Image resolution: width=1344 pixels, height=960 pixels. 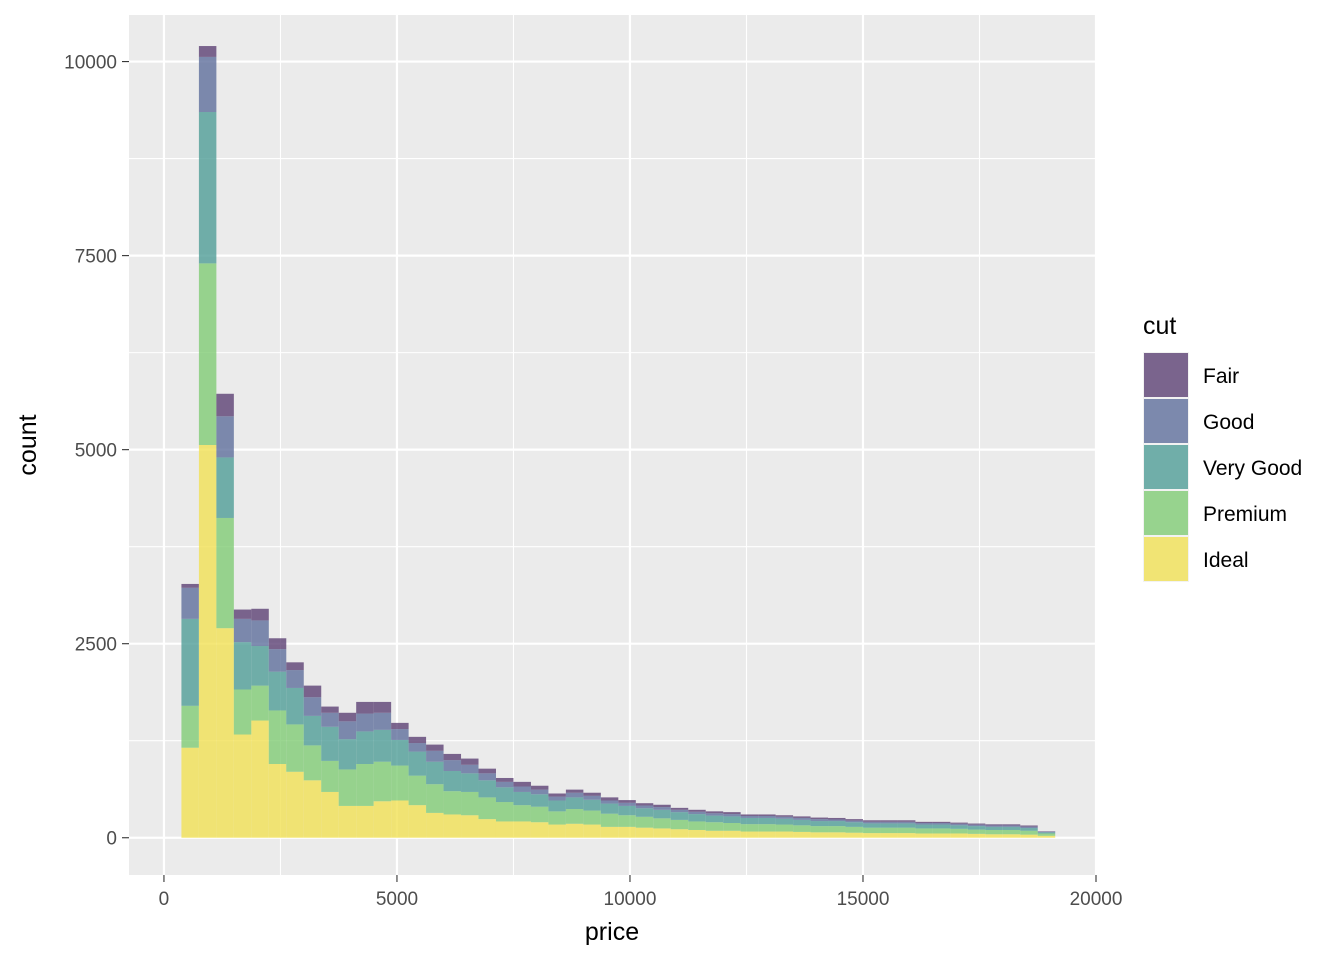 I want to click on legend-label-good: Good, so click(x=1228, y=422).